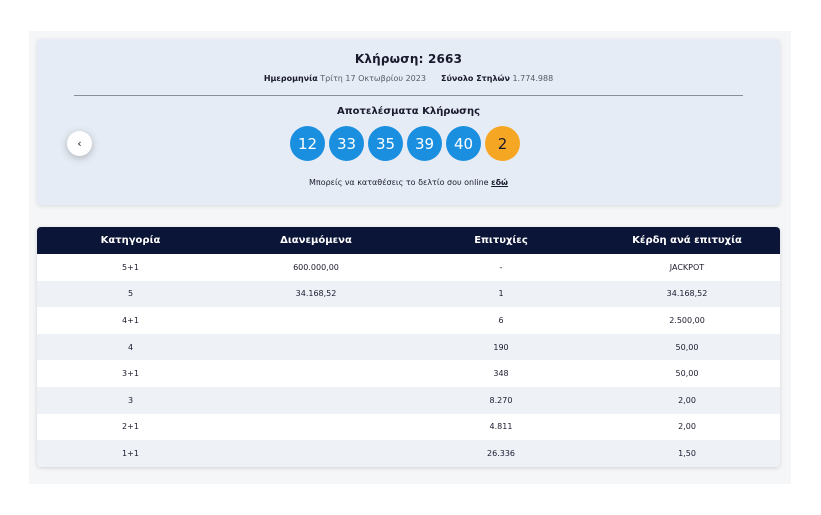 The width and height of the screenshot is (821, 515). Describe the element at coordinates (130, 374) in the screenshot. I see `cell-category: 3+1` at that location.